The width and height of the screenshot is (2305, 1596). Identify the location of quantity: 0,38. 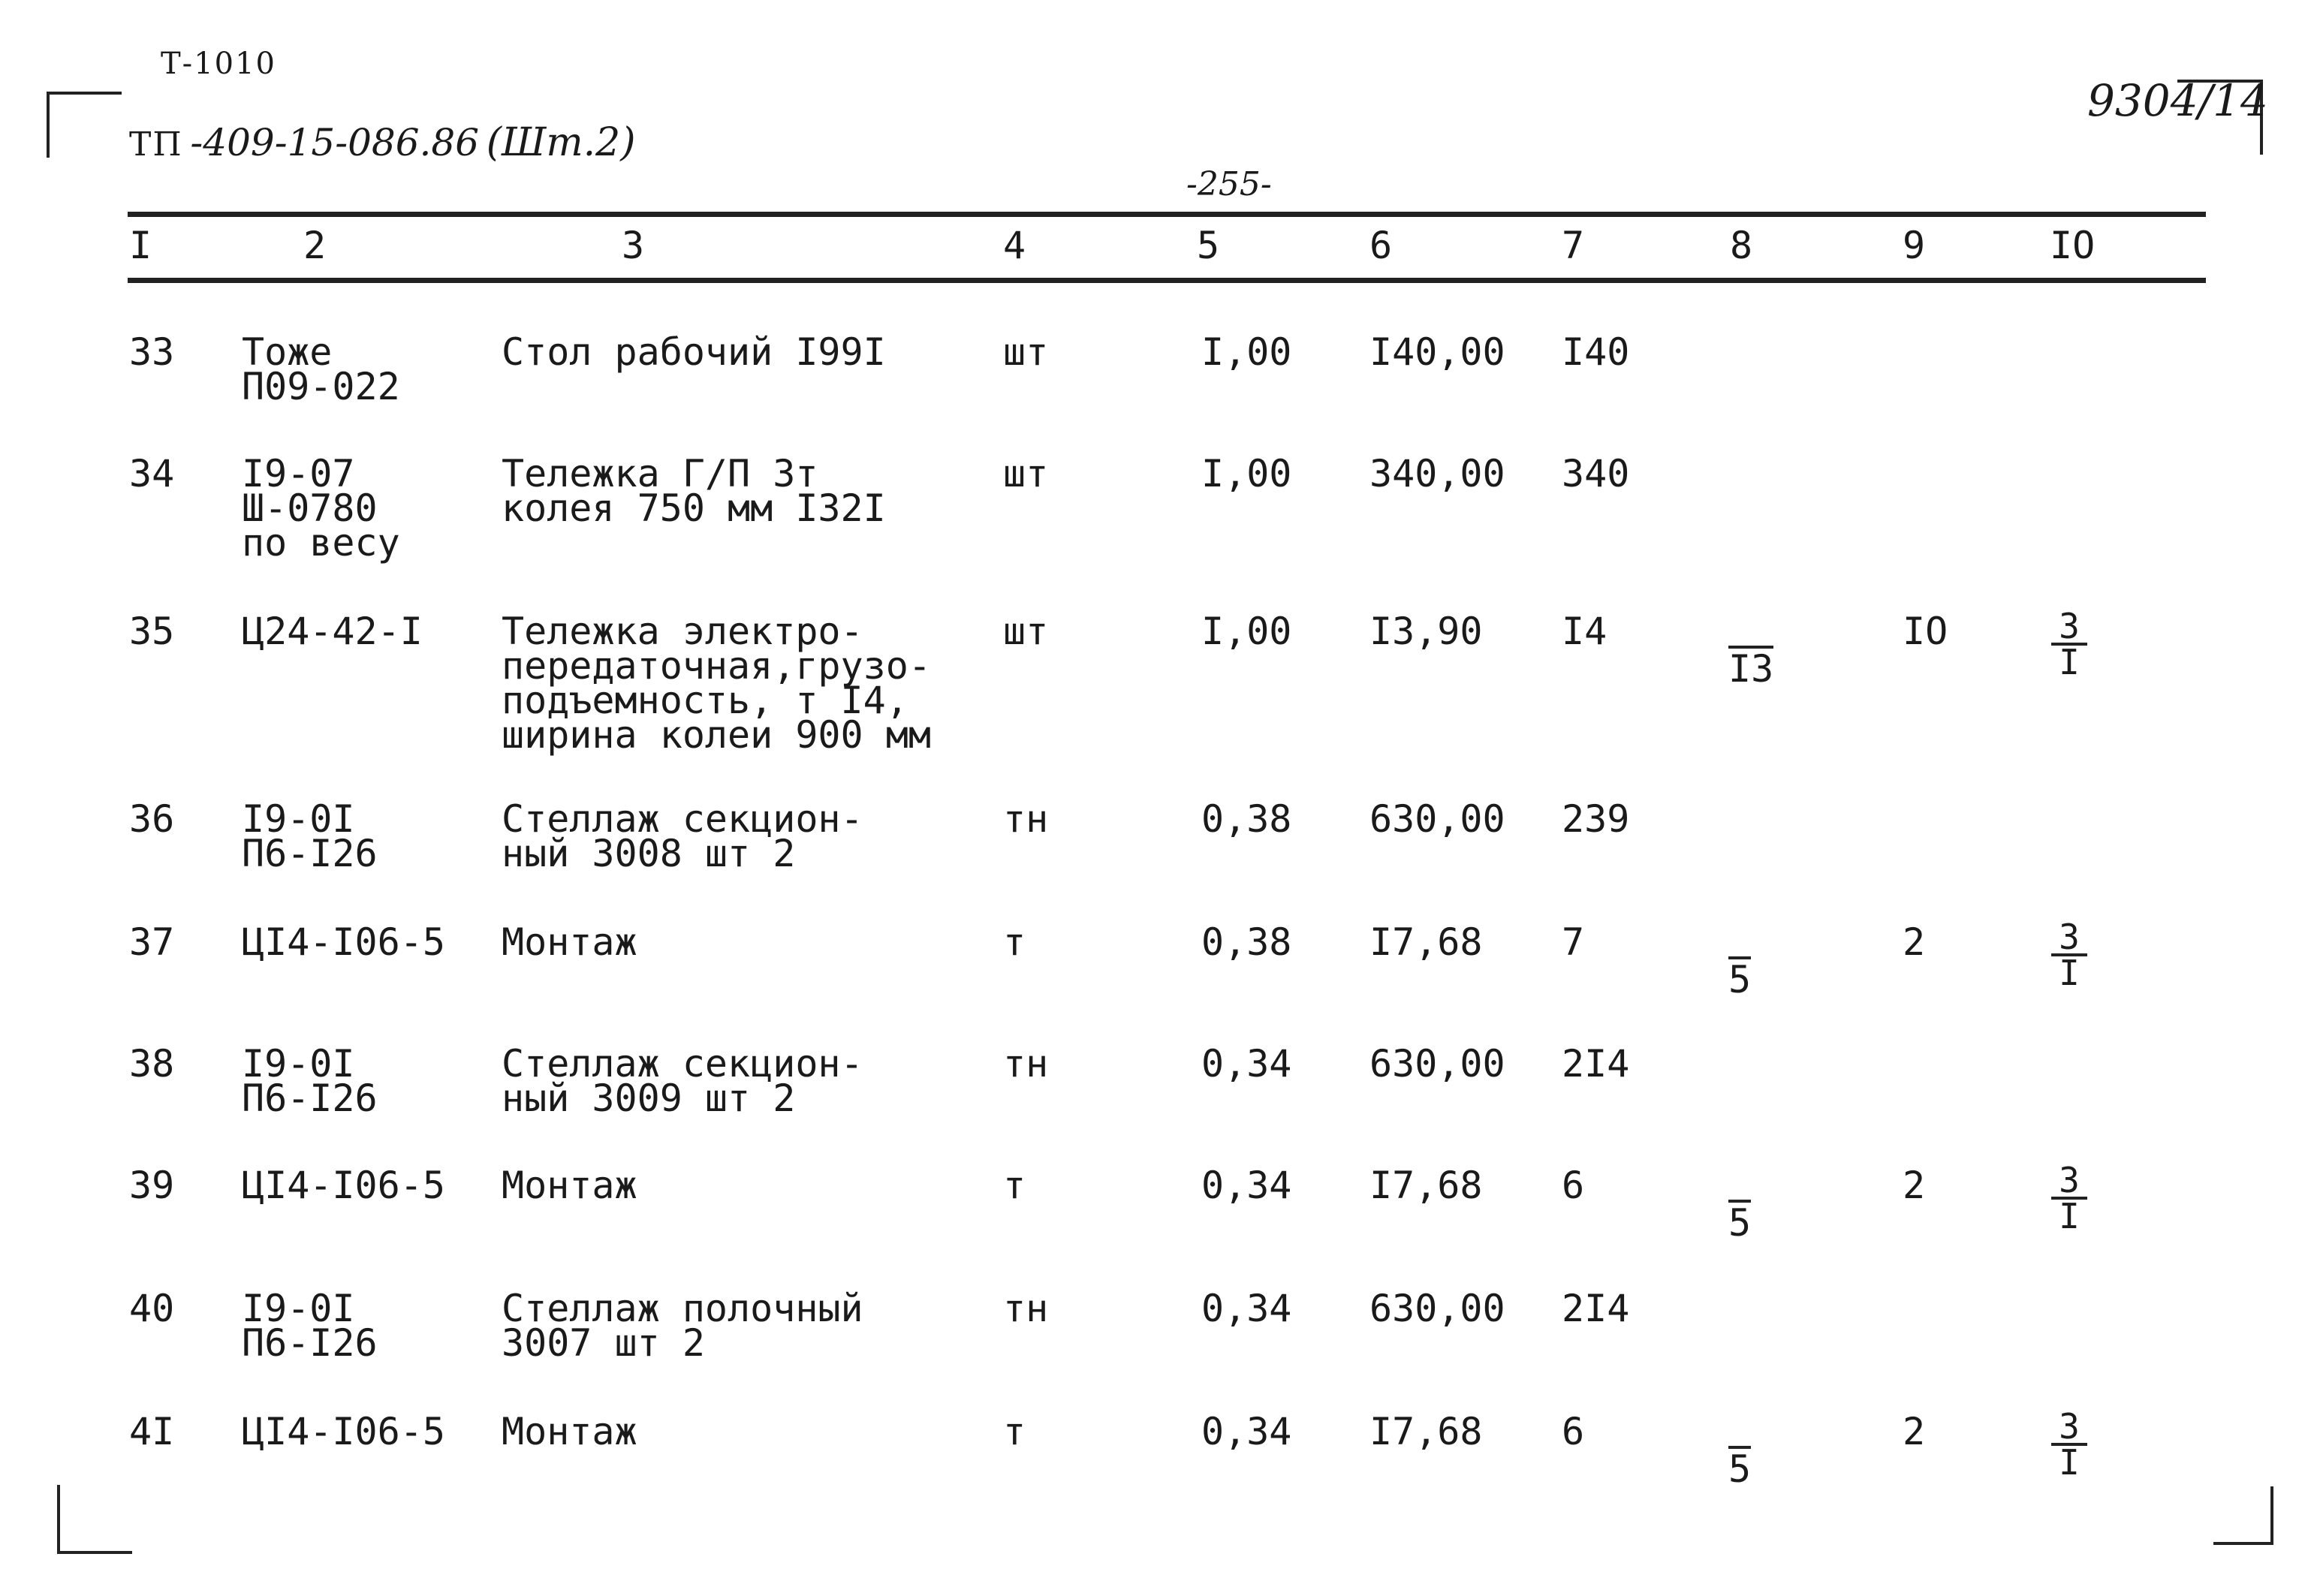
(1246, 819).